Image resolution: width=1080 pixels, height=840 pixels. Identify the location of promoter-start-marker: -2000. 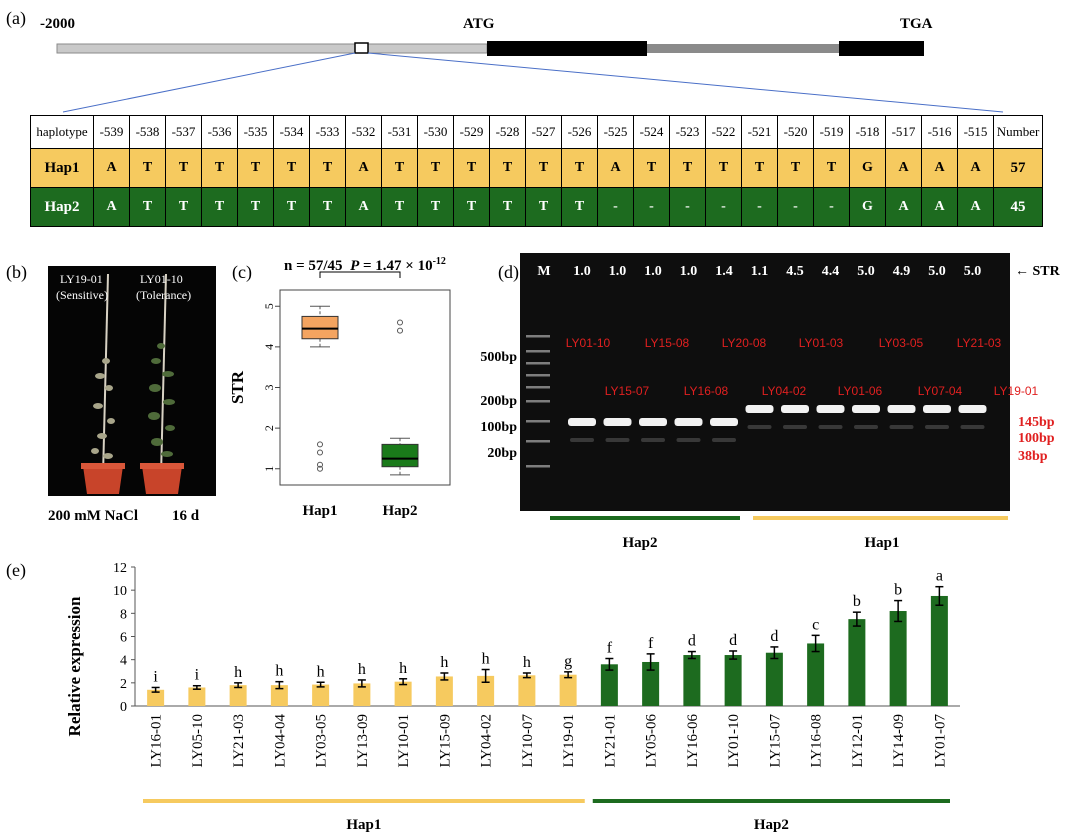
(57, 24).